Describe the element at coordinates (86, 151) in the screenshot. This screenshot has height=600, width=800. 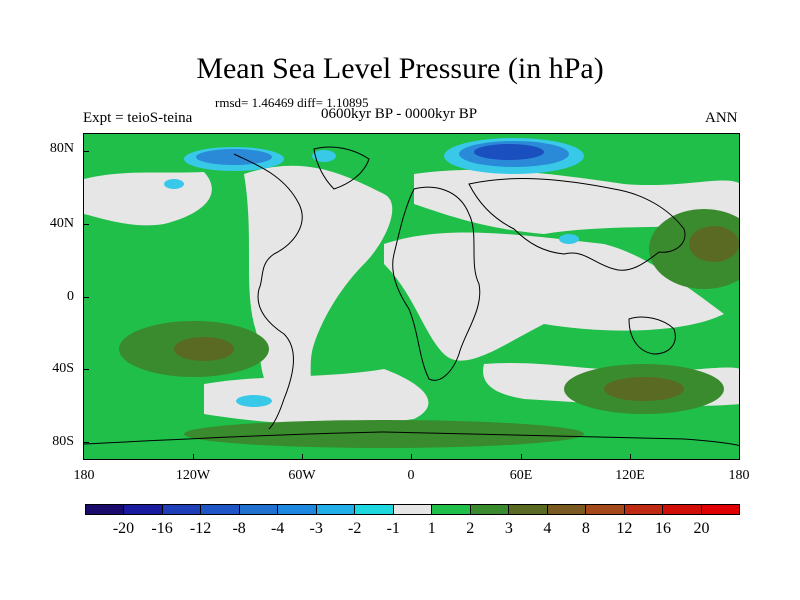
I see `y-tick-80n` at that location.